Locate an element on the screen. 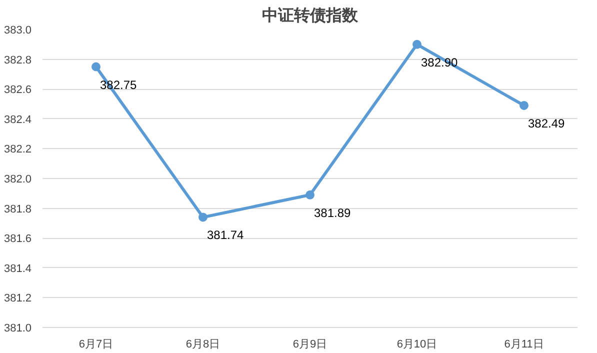 The height and width of the screenshot is (353, 597). y-tick-label: 381.0 is located at coordinates (18, 328).